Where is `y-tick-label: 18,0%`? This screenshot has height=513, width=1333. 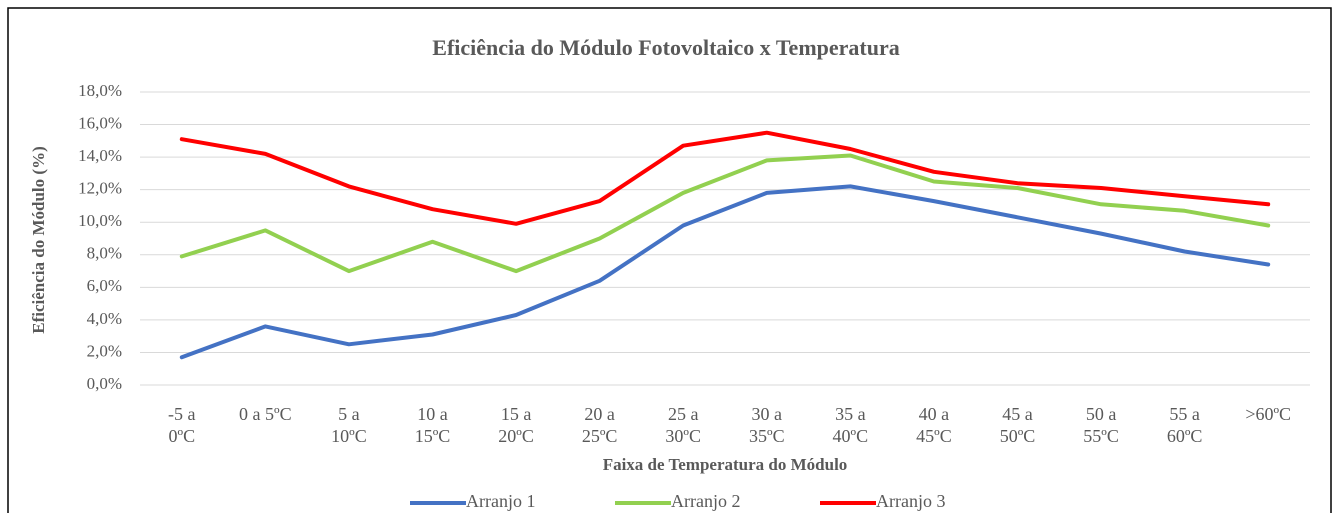
y-tick-label: 18,0% is located at coordinates (100, 90).